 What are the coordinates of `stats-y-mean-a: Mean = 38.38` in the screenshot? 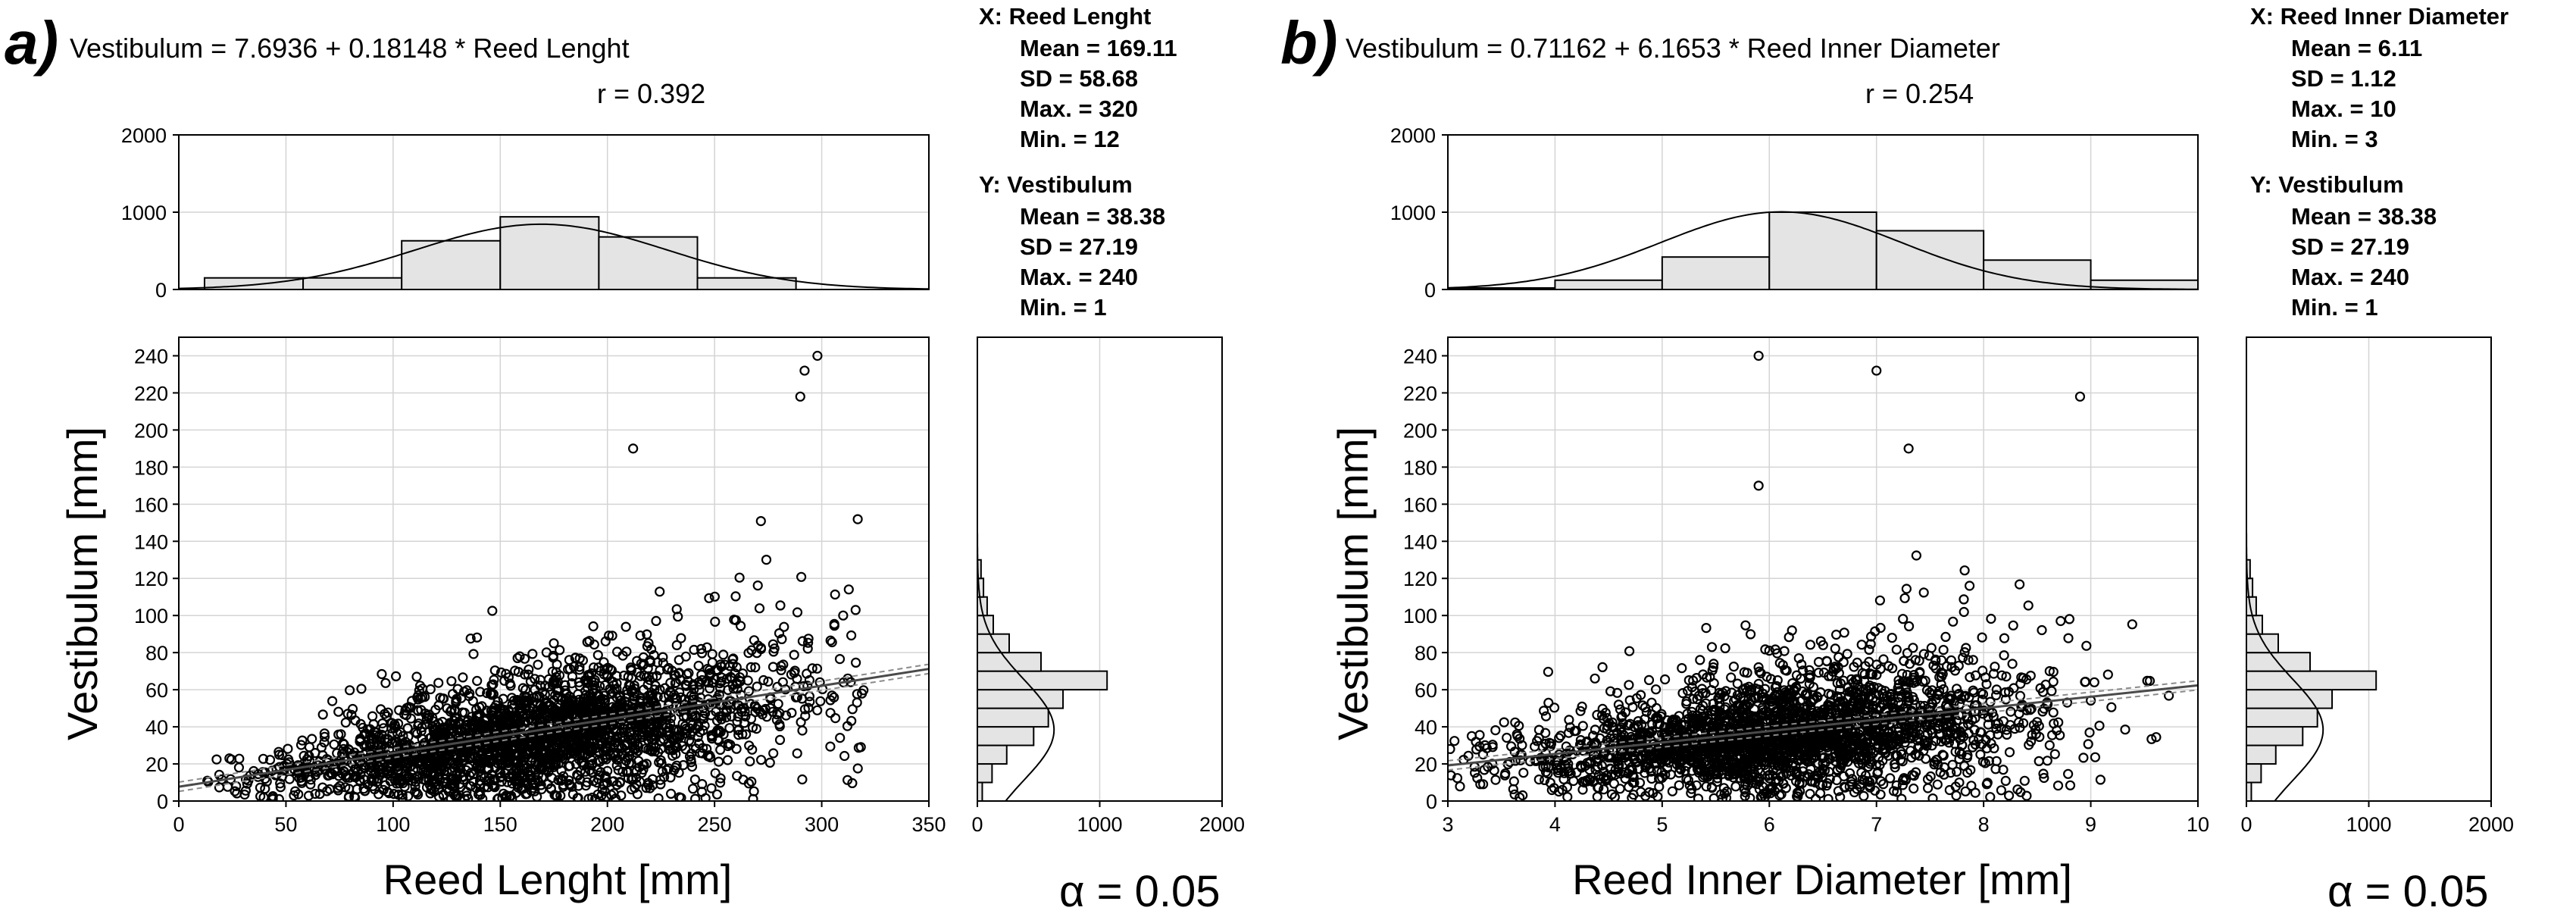 It's located at (1092, 216).